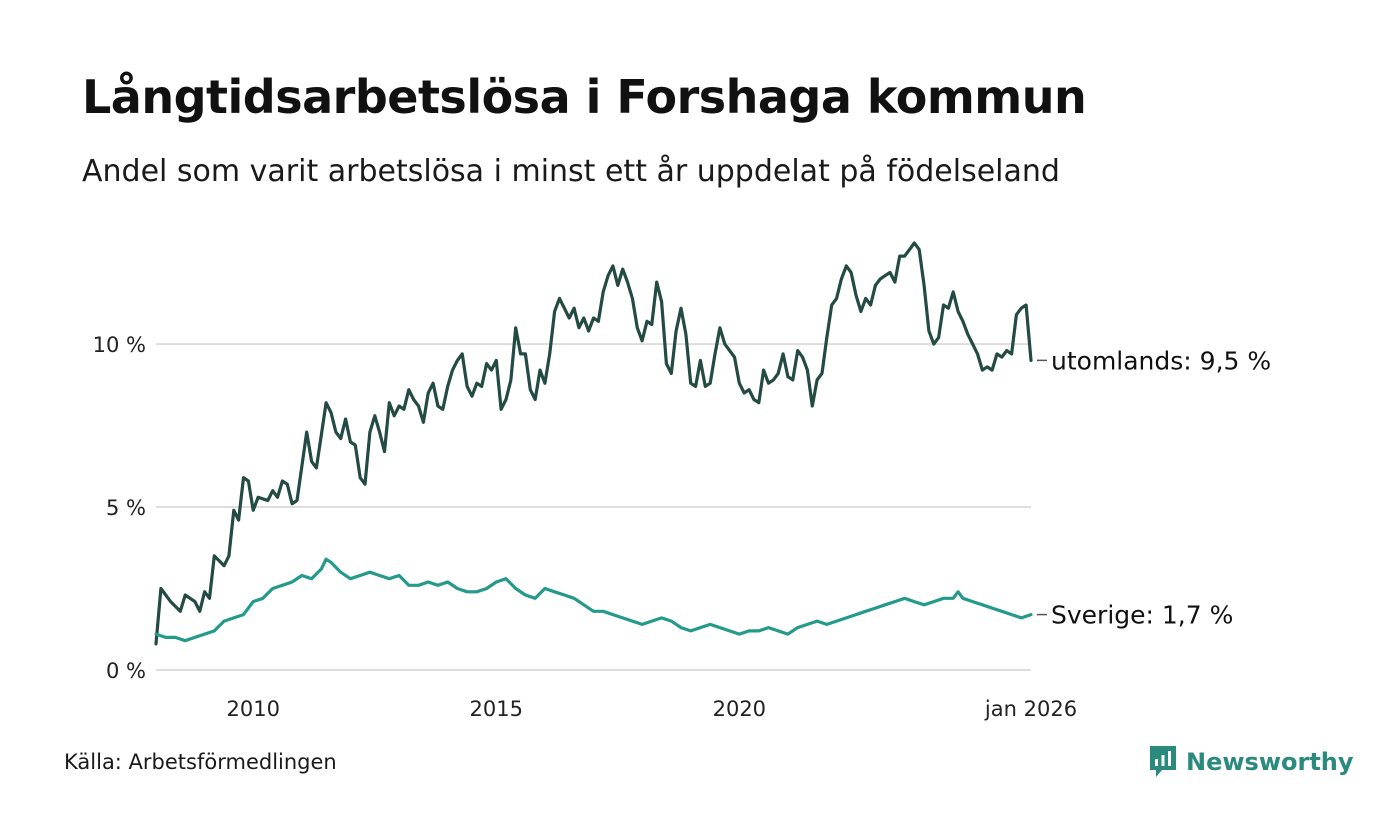 This screenshot has height=840, width=1400. Describe the element at coordinates (496, 709) in the screenshot. I see `x-tick-label: 2015` at that location.